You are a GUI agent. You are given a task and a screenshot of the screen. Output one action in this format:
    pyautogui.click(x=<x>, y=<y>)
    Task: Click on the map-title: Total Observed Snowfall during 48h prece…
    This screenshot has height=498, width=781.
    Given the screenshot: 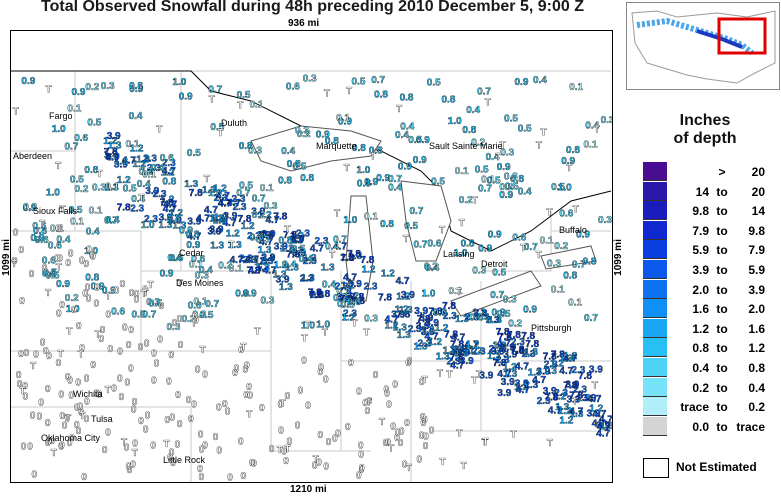 What is the action you would take?
    pyautogui.click(x=312, y=7)
    